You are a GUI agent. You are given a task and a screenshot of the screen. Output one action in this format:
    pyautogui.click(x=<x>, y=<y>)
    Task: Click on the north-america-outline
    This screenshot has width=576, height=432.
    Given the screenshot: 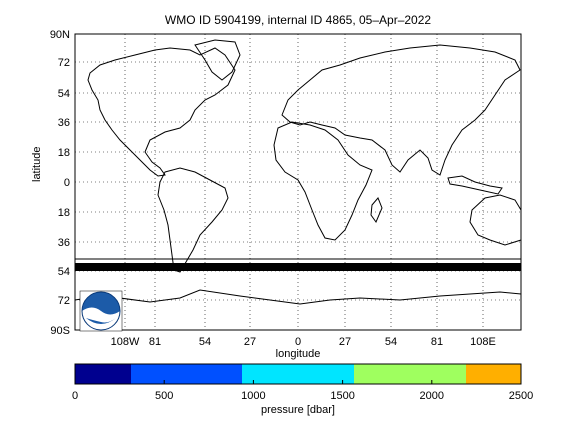 What is the action you would take?
    pyautogui.click(x=161, y=112)
    